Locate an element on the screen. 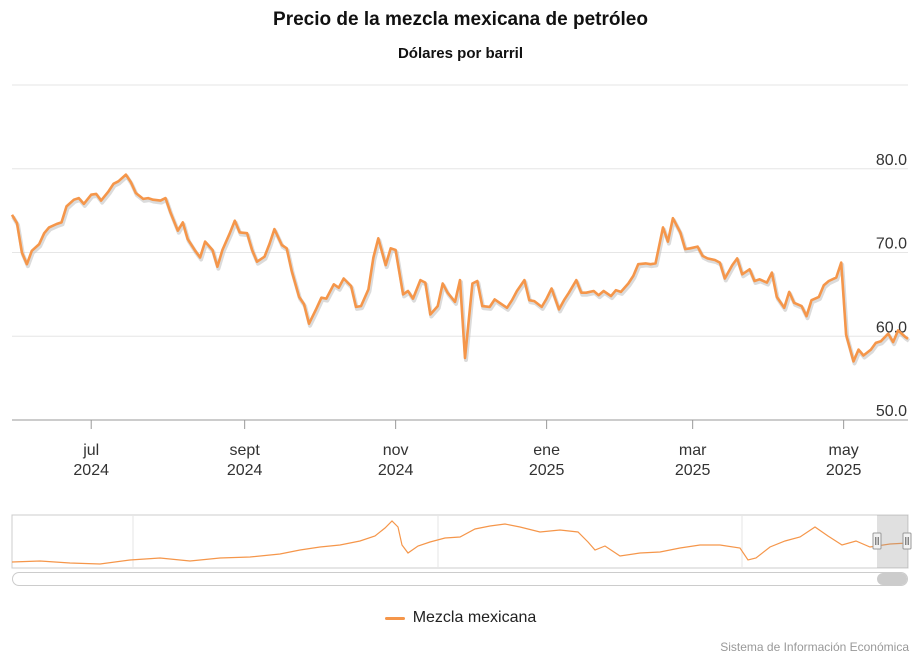  y-tick-label: 70.0 is located at coordinates (891, 244).